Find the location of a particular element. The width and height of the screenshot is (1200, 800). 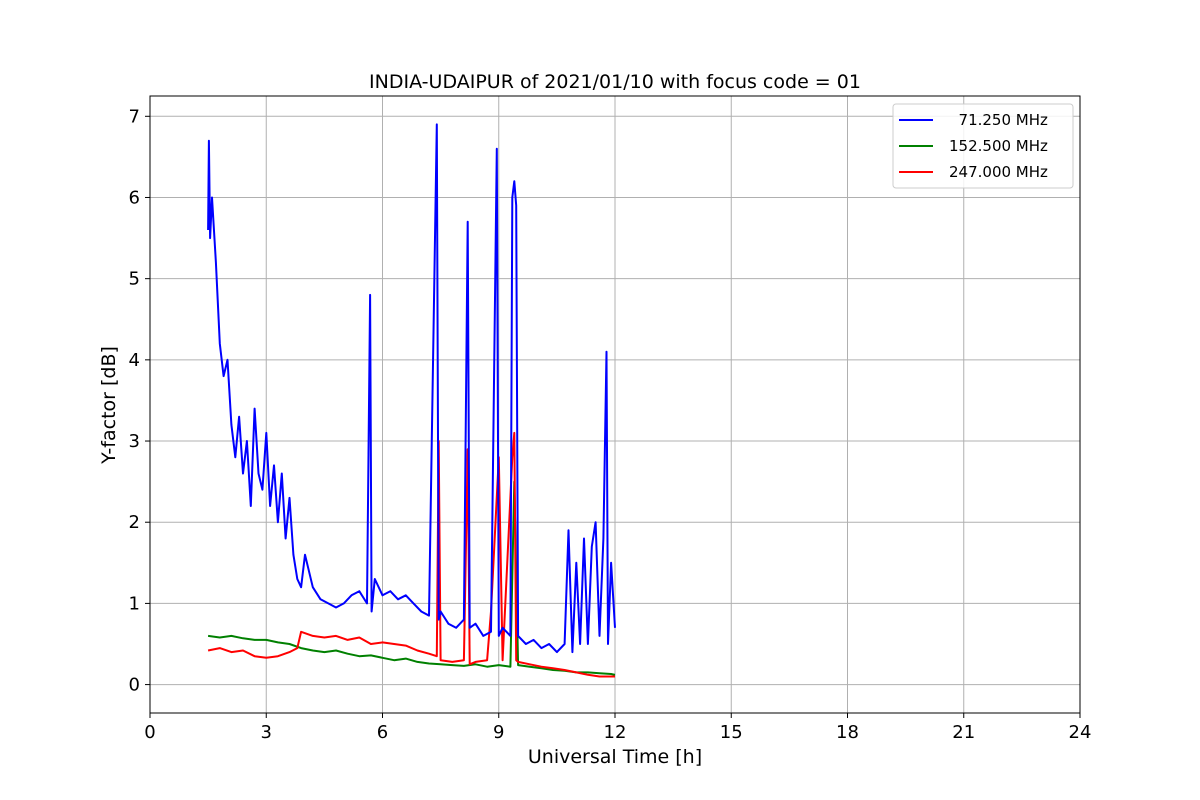

y-tick-label: 4 is located at coordinates (134, 360).